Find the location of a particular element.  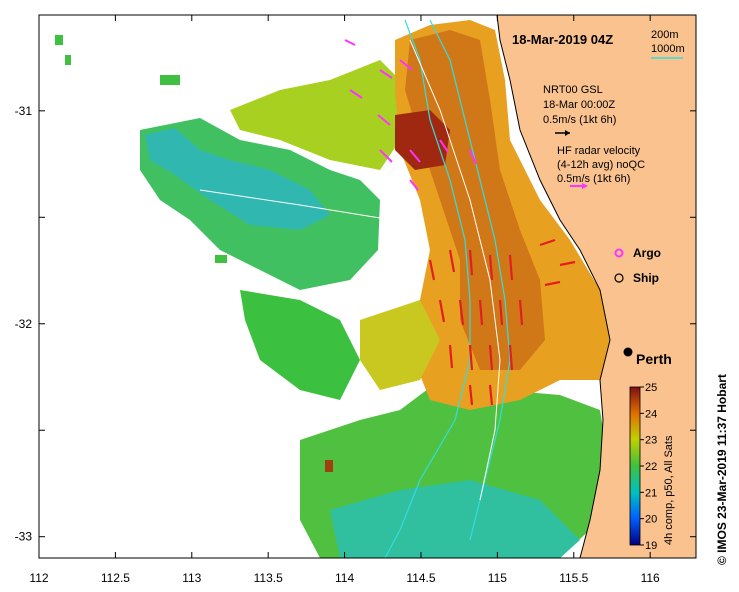

hf-line2: (4-12h avg) noQC is located at coordinates (601, 165).